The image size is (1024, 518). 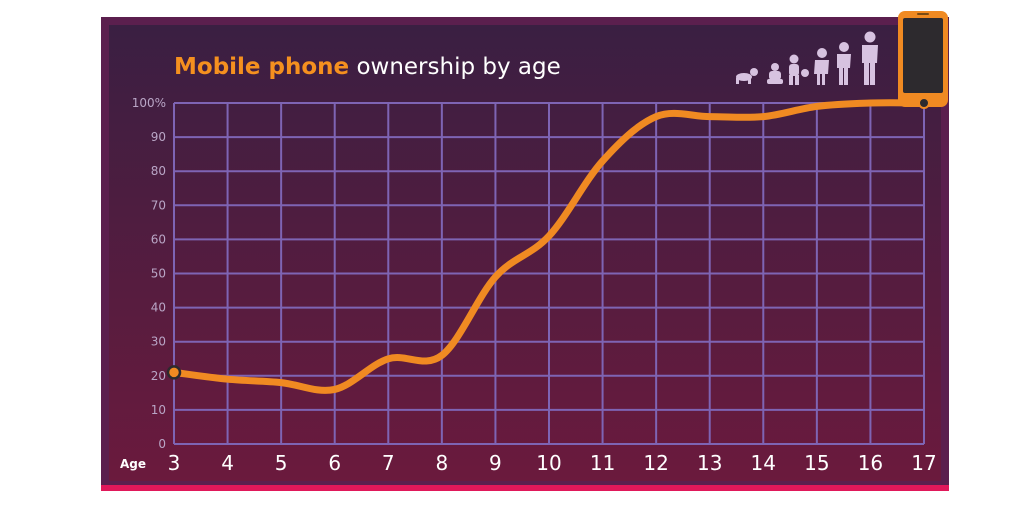 I want to click on y-tick-label: 100%, so click(x=149, y=103).